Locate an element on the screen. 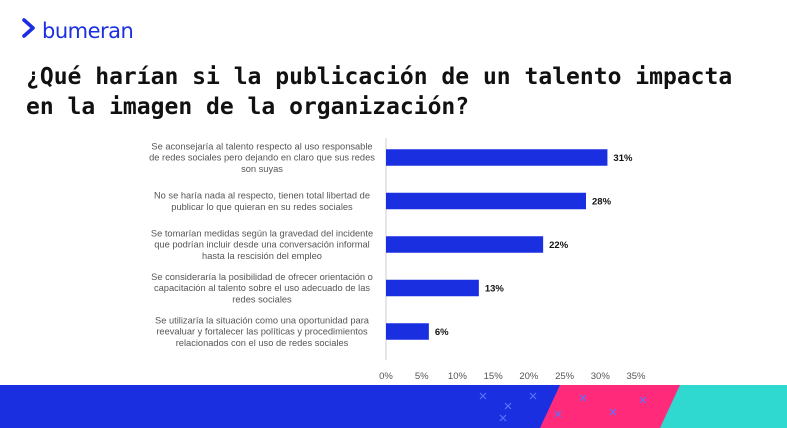 The height and width of the screenshot is (428, 787). x-tick-label: 10% is located at coordinates (458, 376).